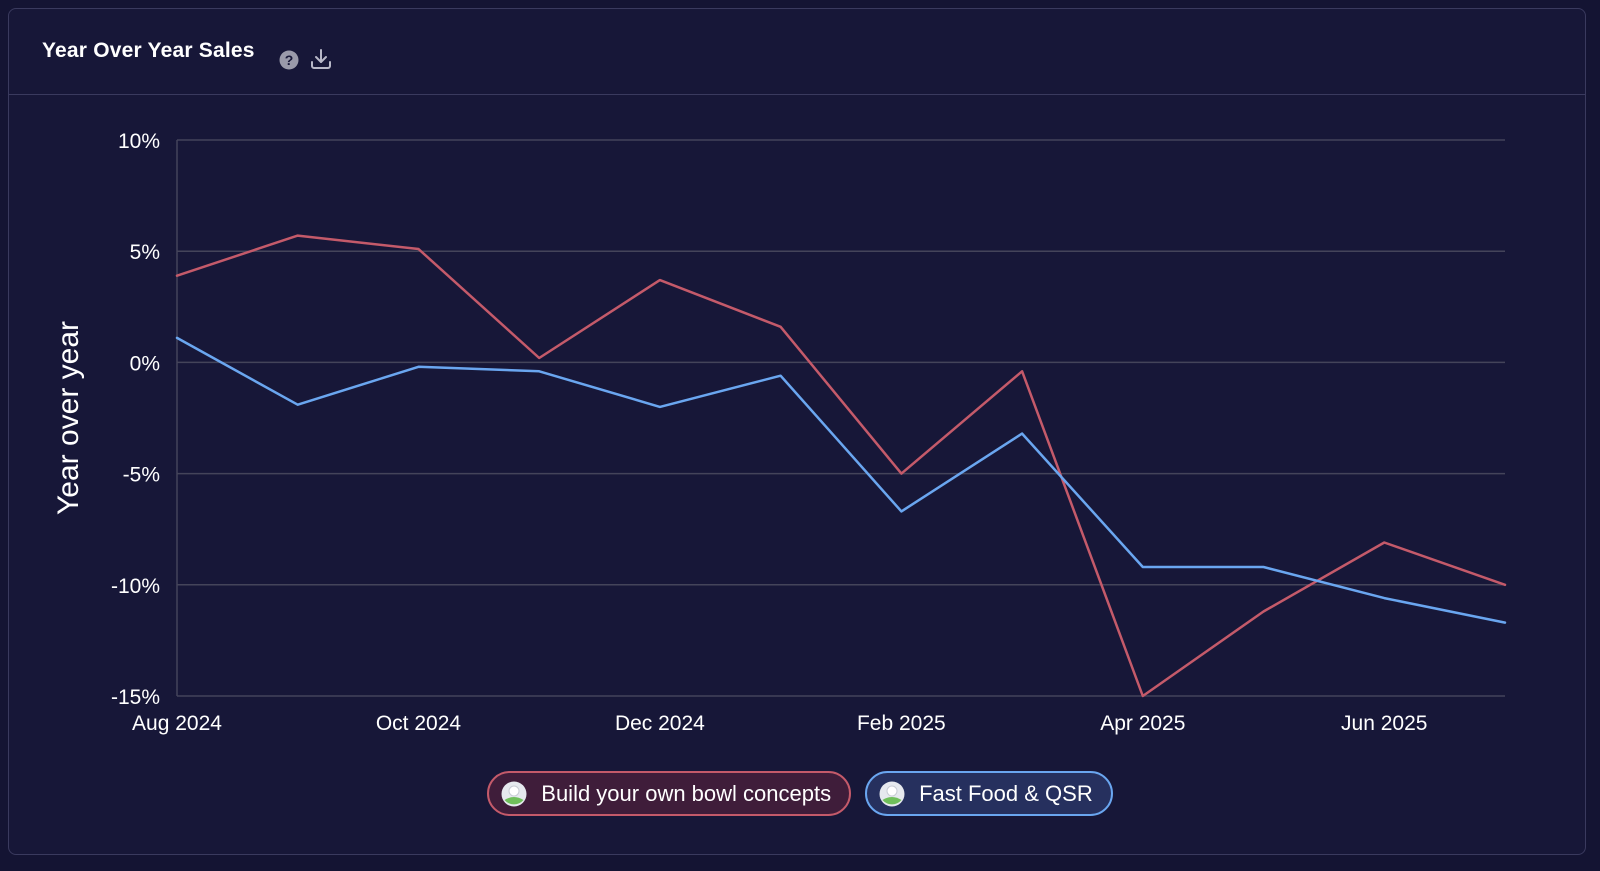 This screenshot has height=871, width=1600. What do you see at coordinates (1006, 793) in the screenshot?
I see `legend-label: Fast Food & QSR` at bounding box center [1006, 793].